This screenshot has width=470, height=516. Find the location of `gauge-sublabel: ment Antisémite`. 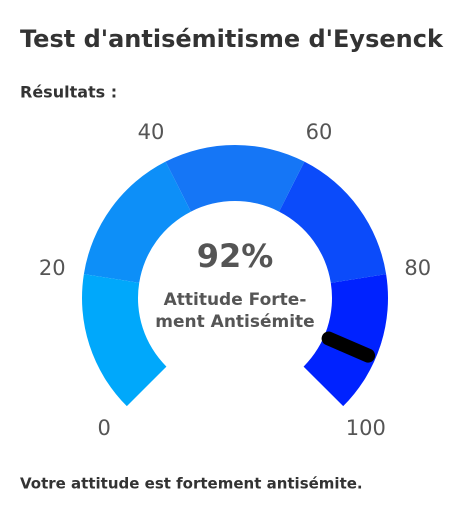

gauge-sublabel: ment Antisémite is located at coordinates (234, 322).